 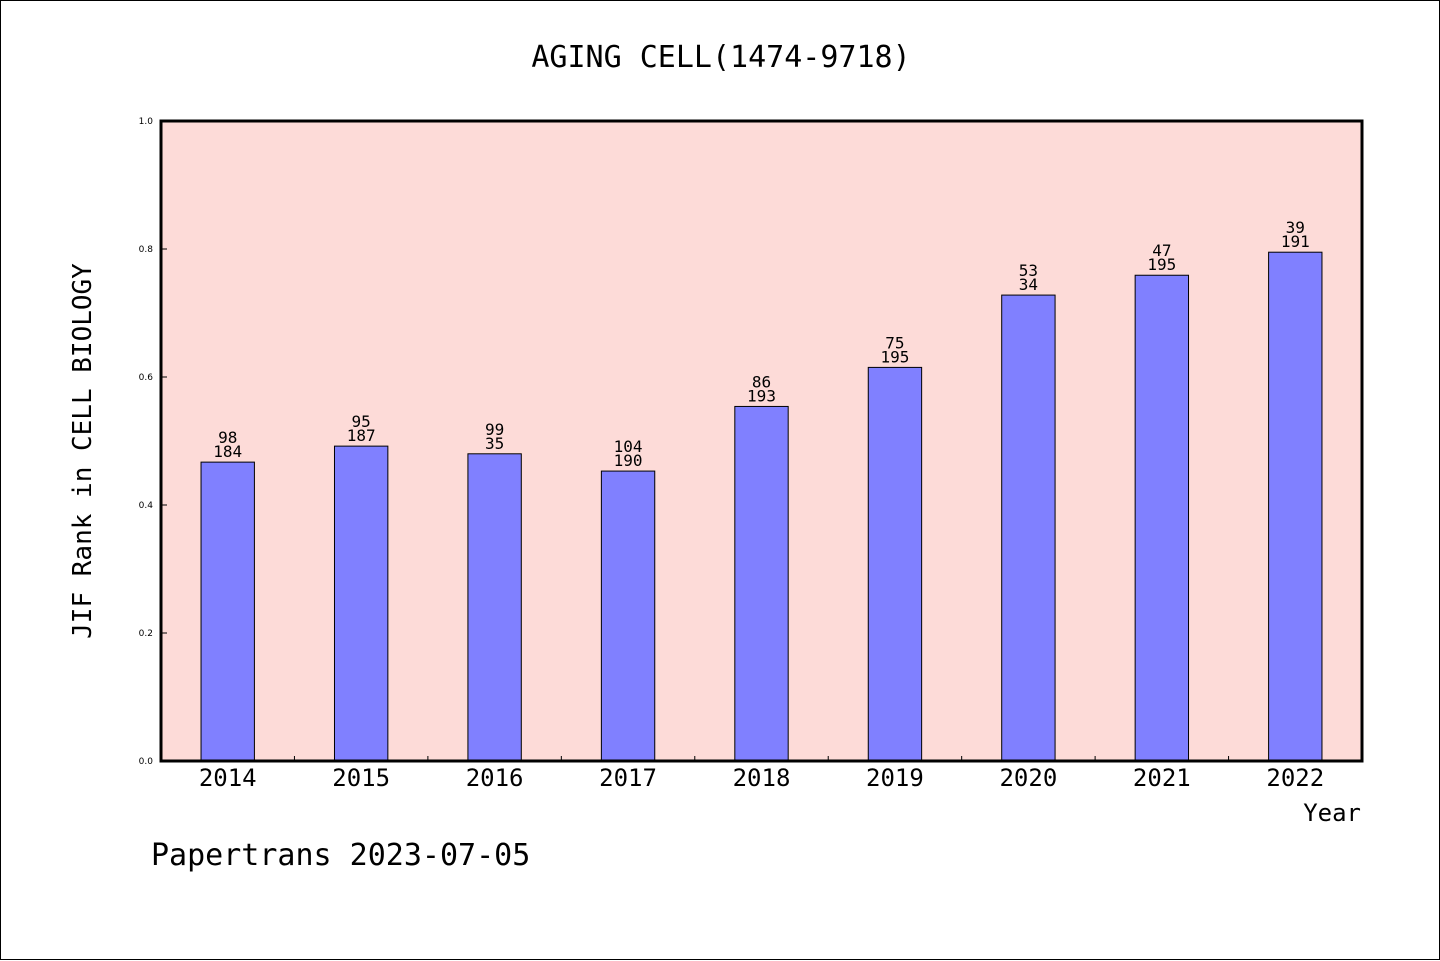 I want to click on bar-total-label-2021: 195, so click(x=1161, y=264).